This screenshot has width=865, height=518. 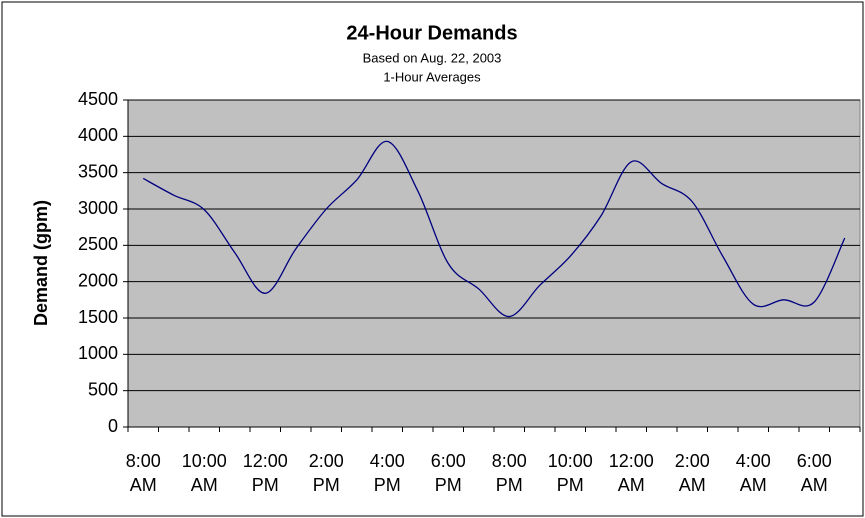 I want to click on x-tick-label: 6:00 AM, so click(x=814, y=473).